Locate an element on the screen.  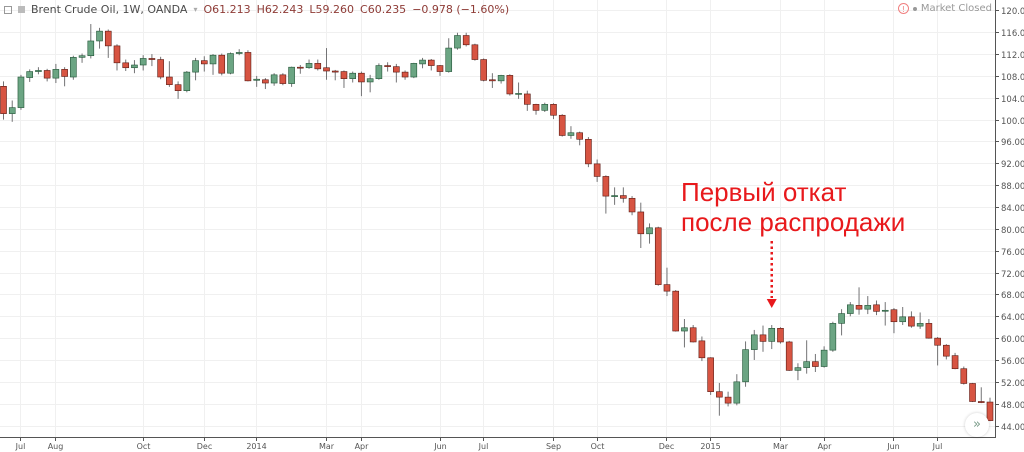
time-label: Jun is located at coordinates (440, 446).